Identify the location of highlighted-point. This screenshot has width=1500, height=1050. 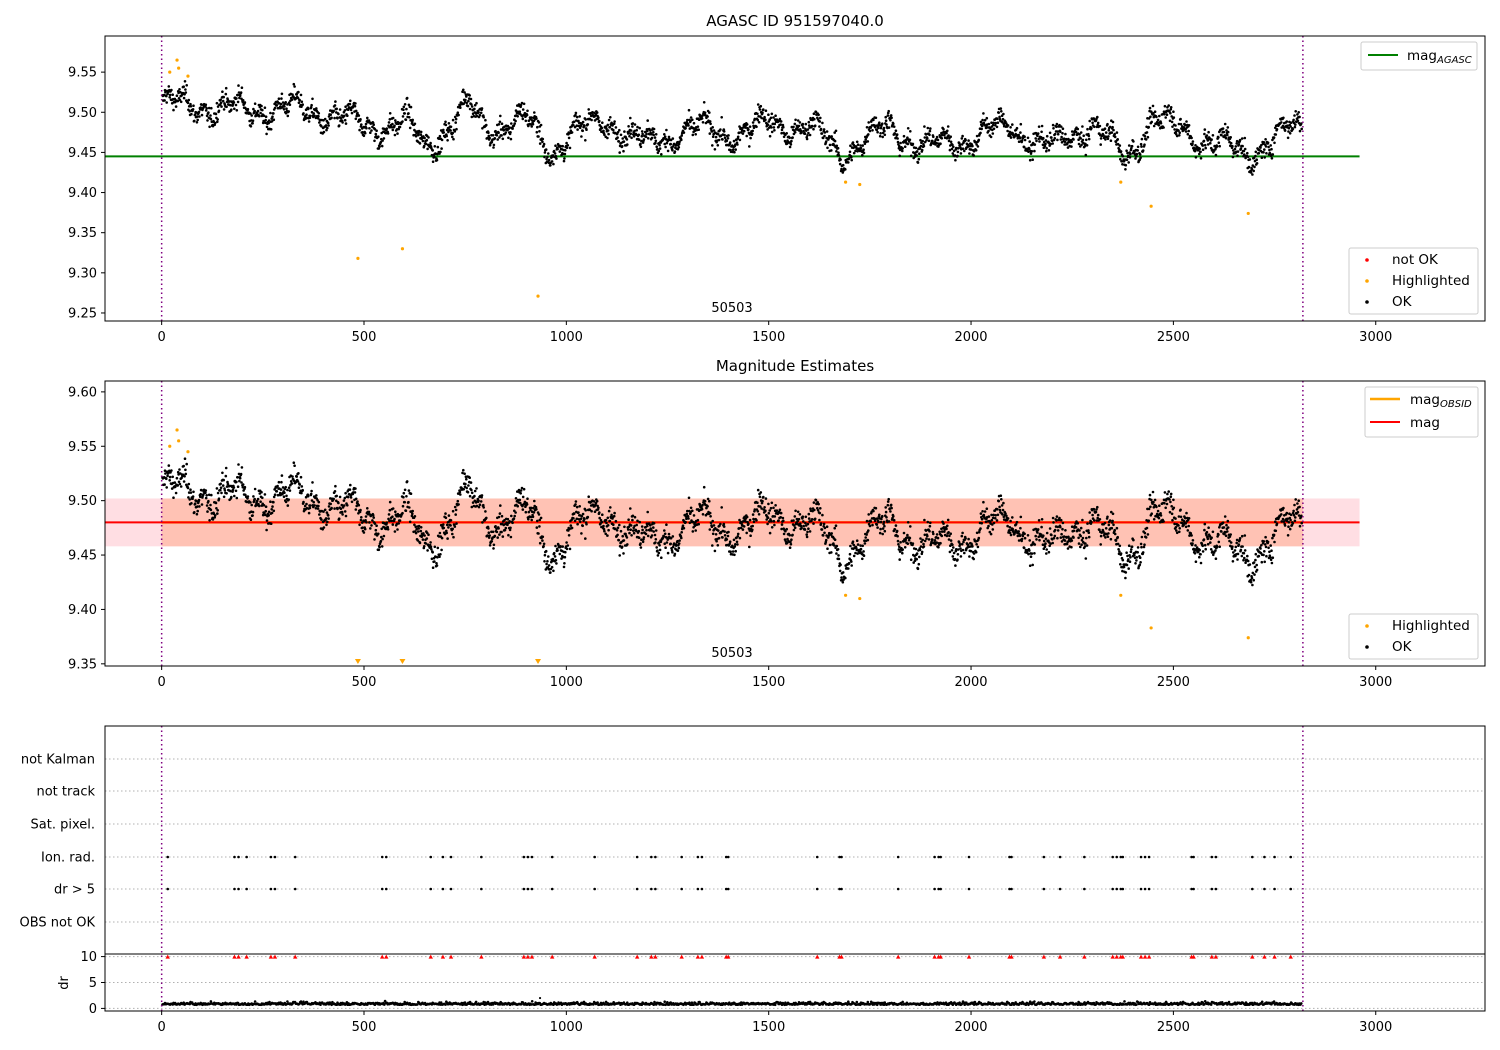
(1121, 182).